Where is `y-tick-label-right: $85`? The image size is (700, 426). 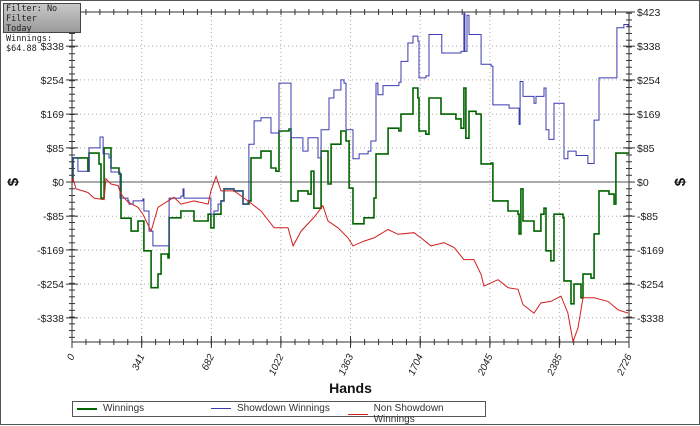 y-tick-label-right: $85 is located at coordinates (646, 149).